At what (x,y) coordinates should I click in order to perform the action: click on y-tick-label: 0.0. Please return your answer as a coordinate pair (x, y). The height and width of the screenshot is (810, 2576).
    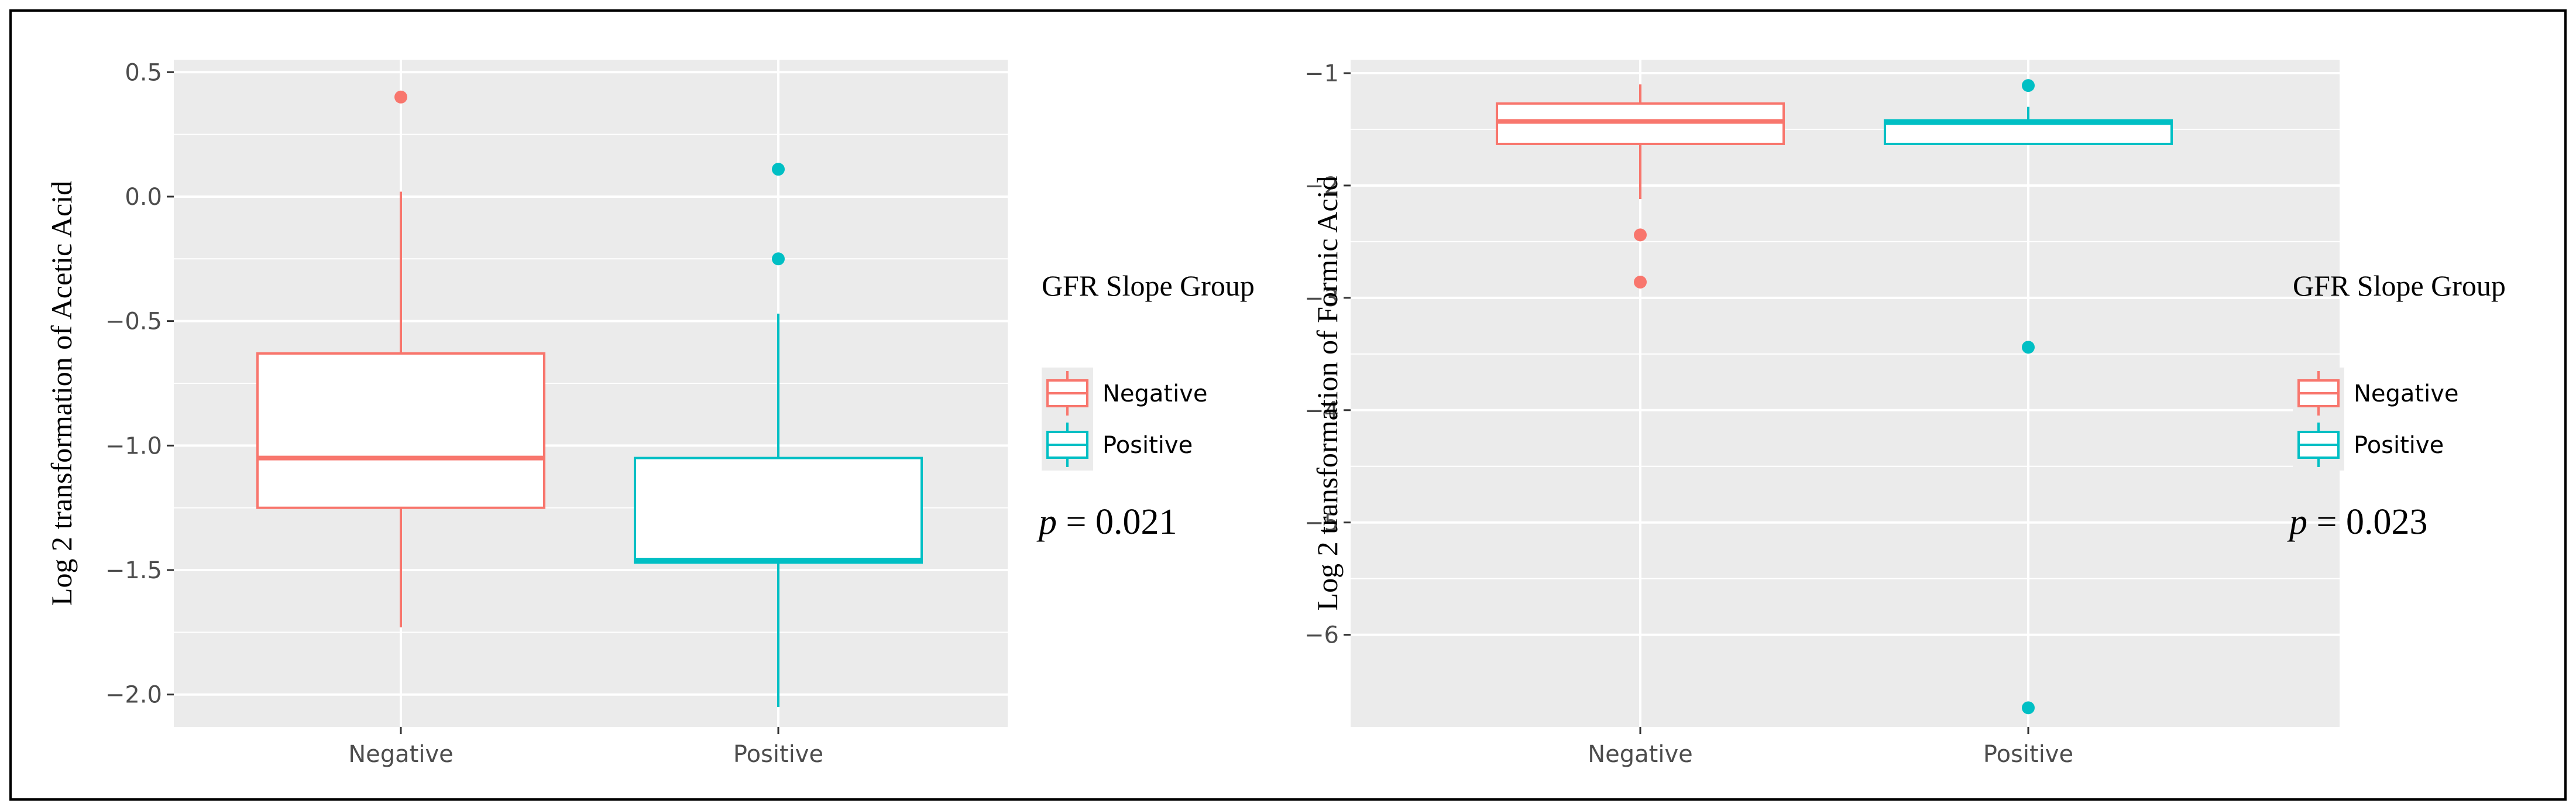
    Looking at the image, I should click on (144, 197).